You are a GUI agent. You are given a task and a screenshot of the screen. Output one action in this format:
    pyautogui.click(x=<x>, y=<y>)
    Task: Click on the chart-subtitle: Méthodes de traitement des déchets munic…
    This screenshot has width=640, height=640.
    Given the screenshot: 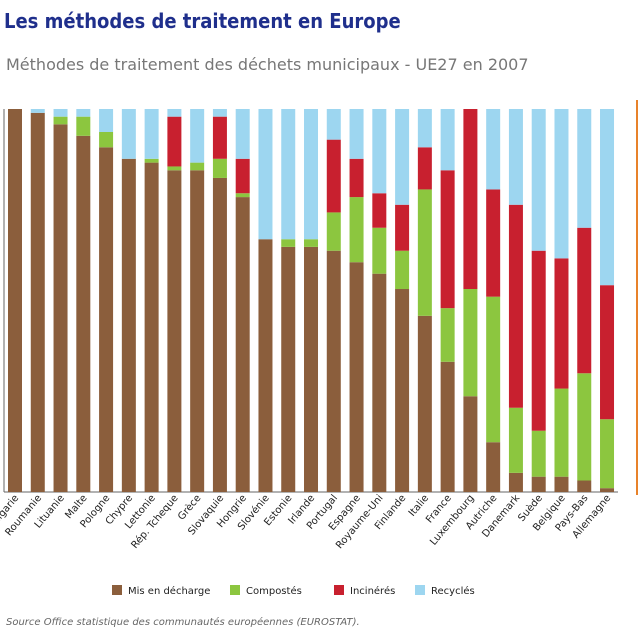 What is the action you would take?
    pyautogui.click(x=267, y=64)
    